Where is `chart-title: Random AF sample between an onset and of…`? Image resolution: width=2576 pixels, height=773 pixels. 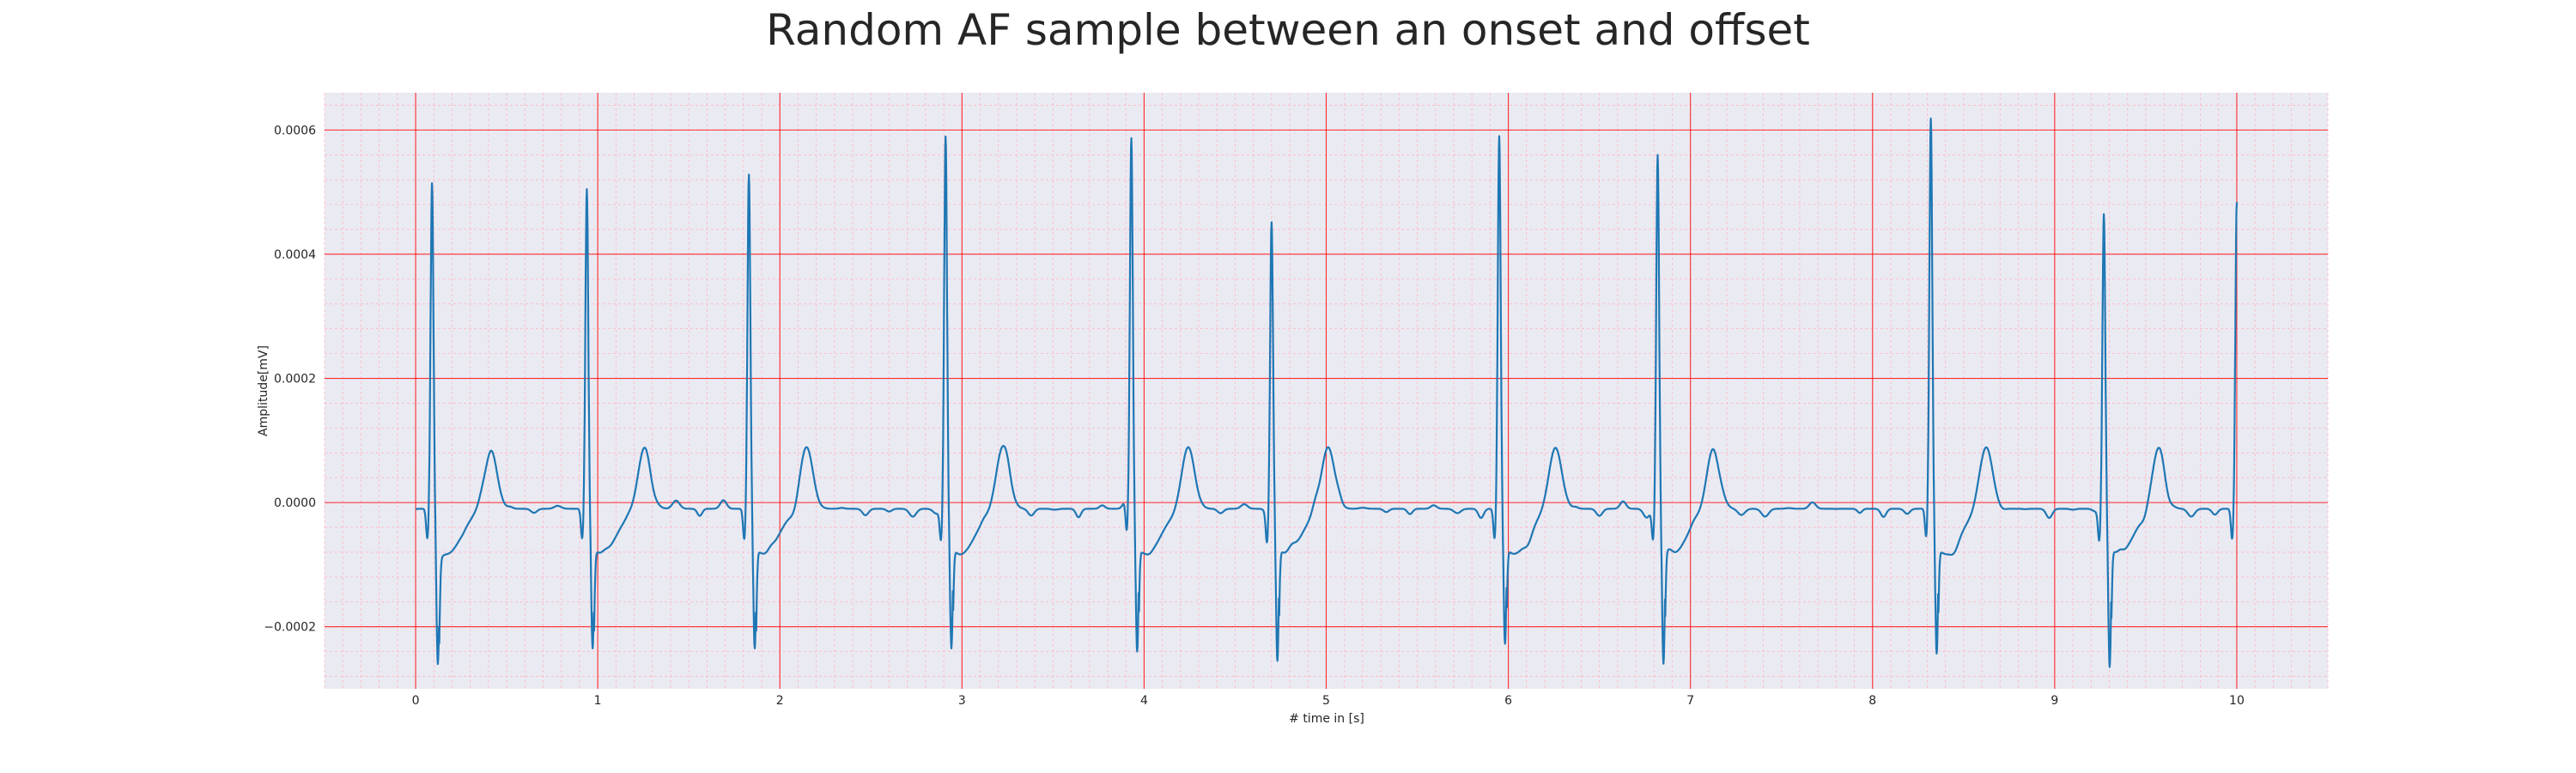 chart-title: Random AF sample between an onset and of… is located at coordinates (1288, 30).